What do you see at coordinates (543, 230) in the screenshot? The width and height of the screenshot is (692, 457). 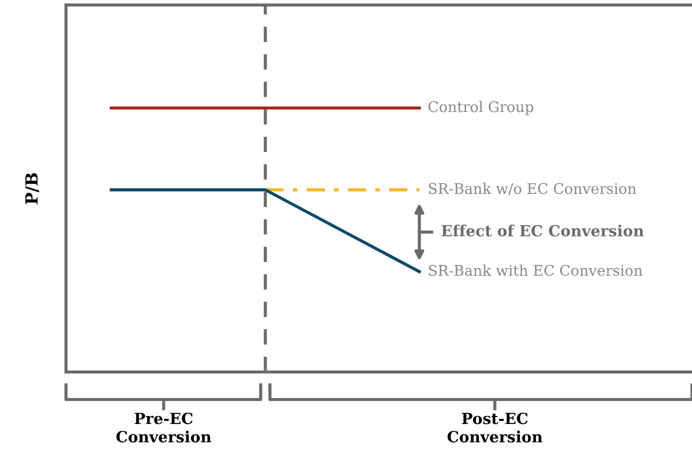 I see `annotation: Effect of EC Conversion` at bounding box center [543, 230].